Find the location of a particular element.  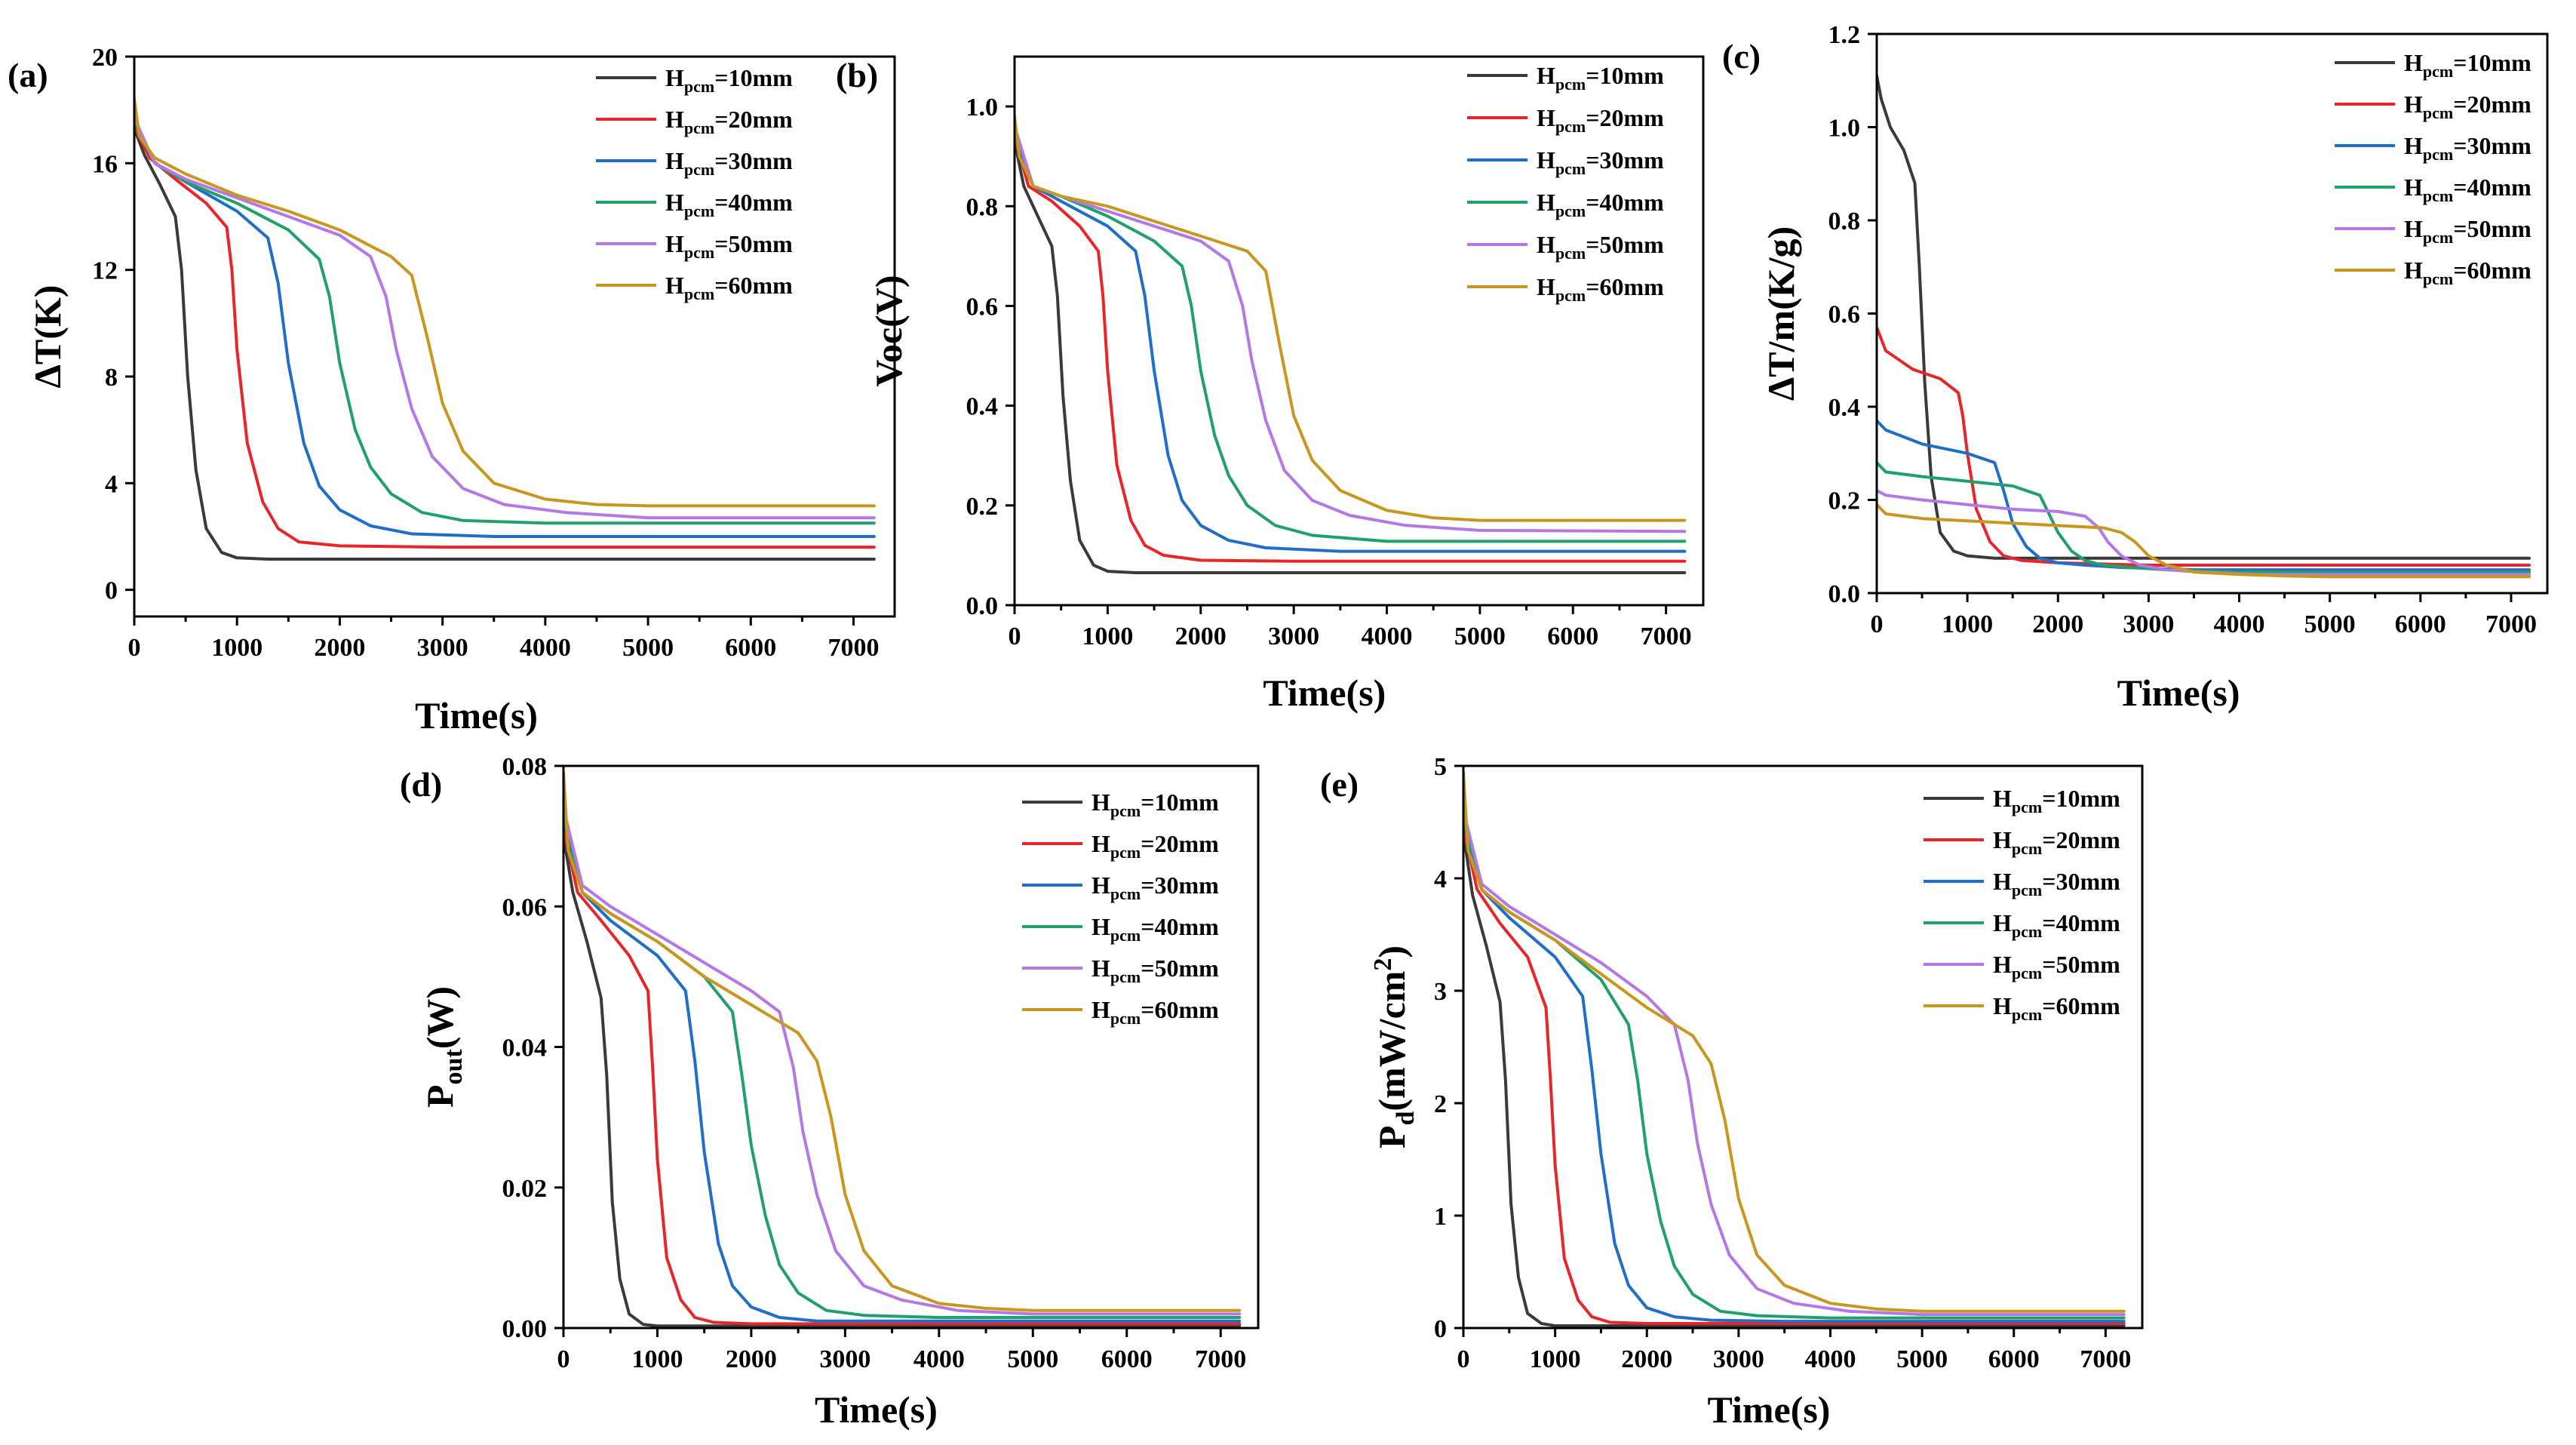

y-tick-label: 8 is located at coordinates (111, 378).